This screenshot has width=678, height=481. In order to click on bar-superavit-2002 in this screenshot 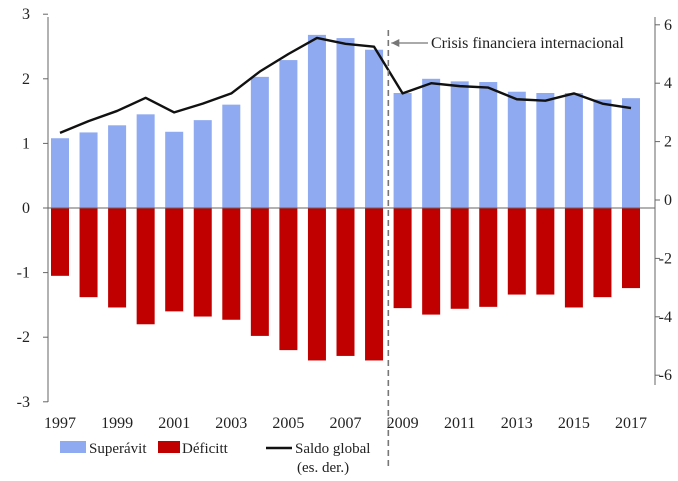, I will do `click(202, 164)`.